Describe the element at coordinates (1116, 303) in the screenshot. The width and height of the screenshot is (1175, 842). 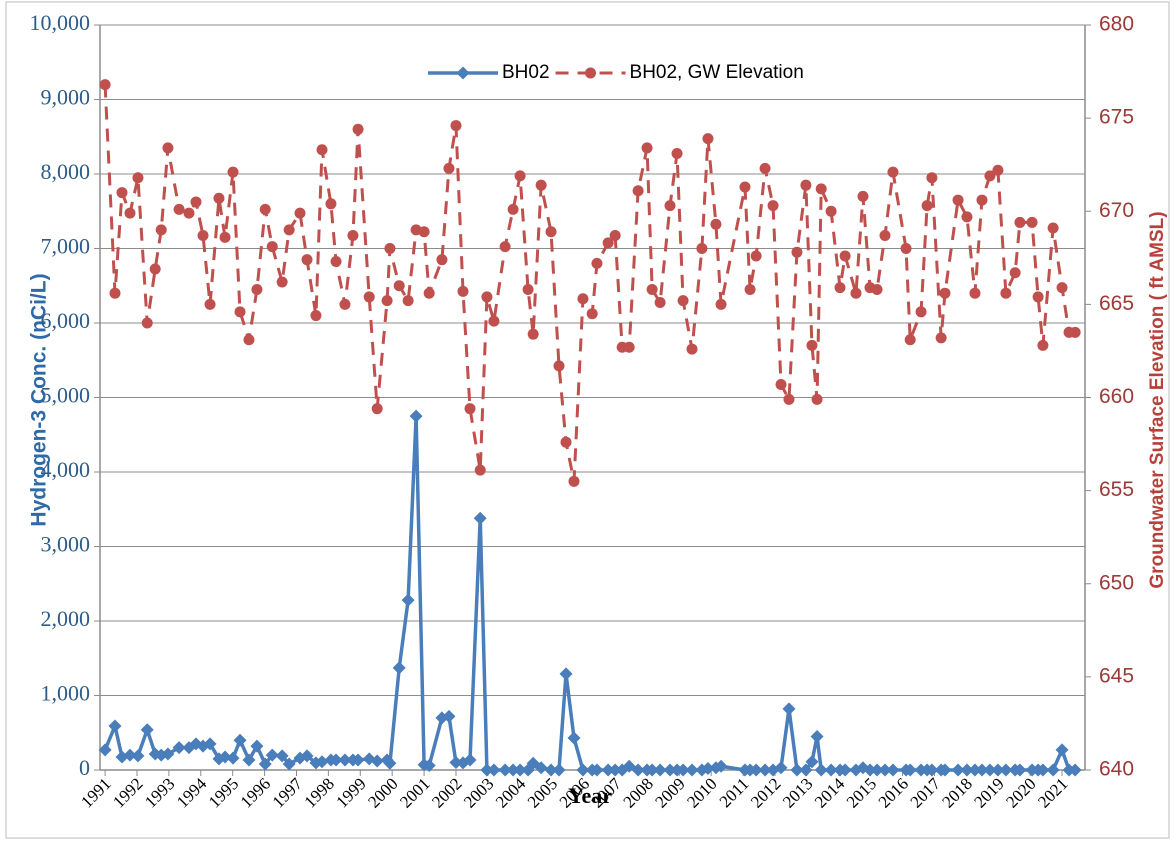
I see `y2-tick-label: 665` at that location.